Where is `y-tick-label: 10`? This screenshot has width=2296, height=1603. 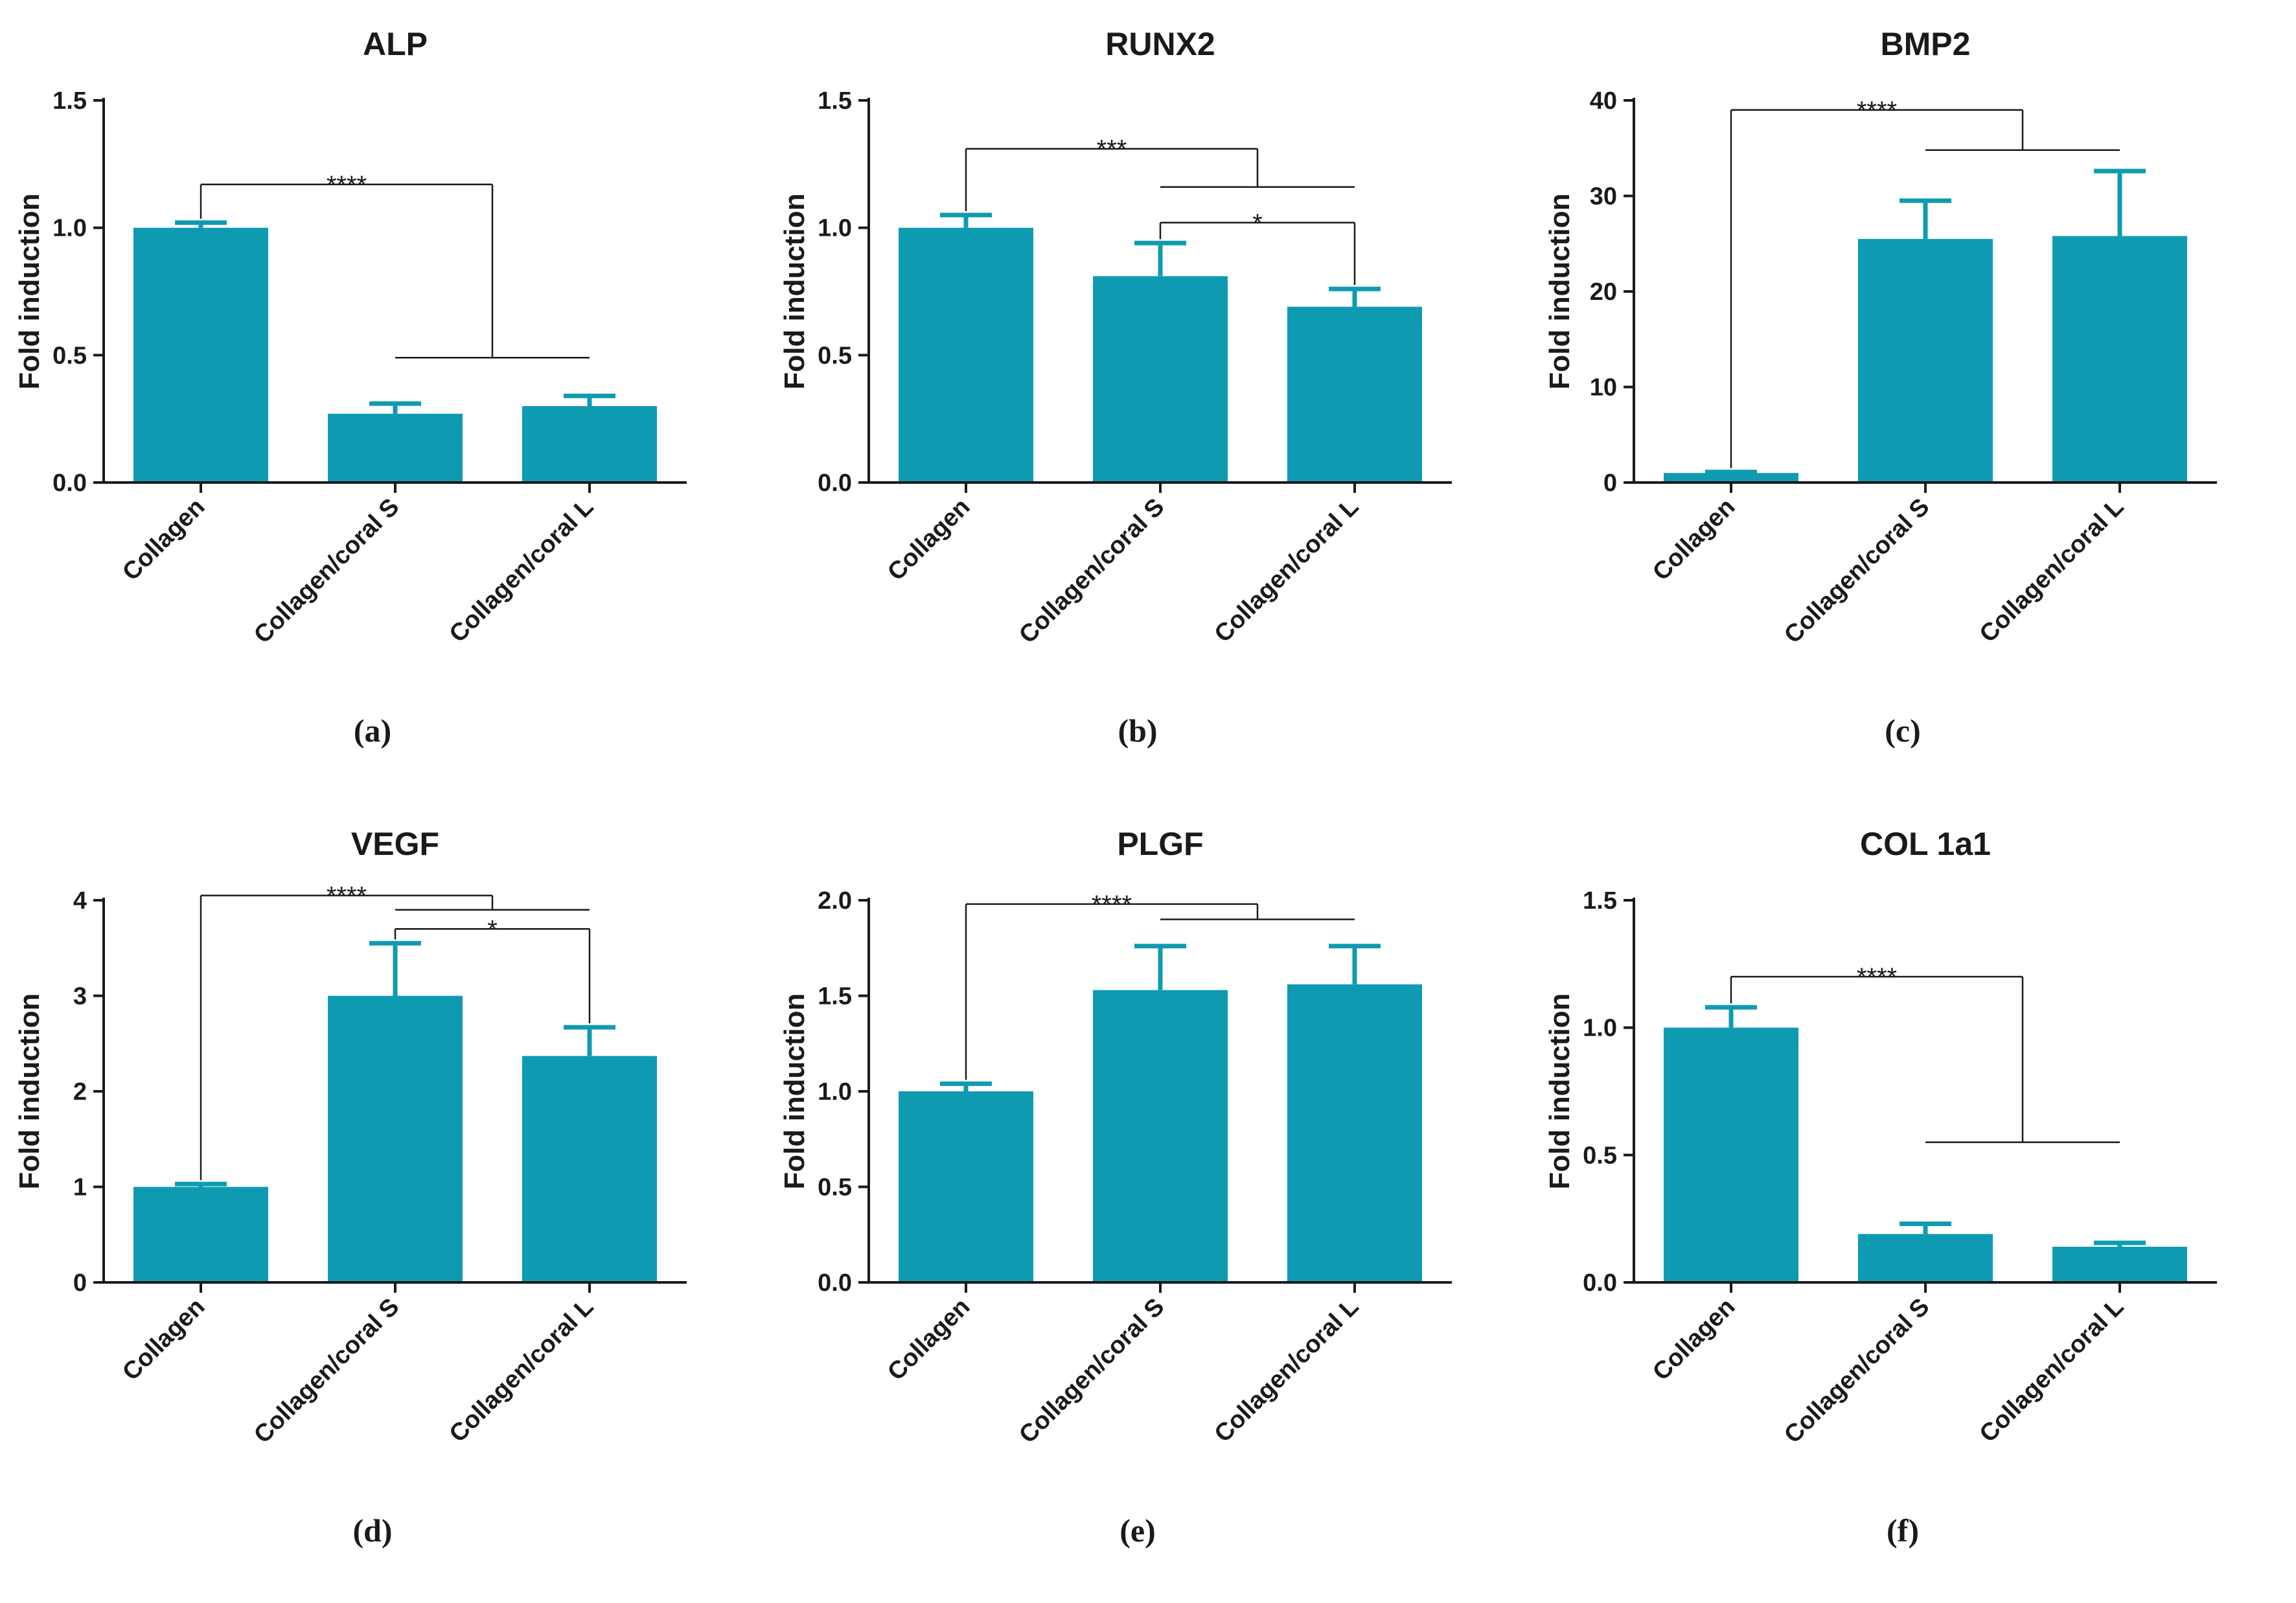
y-tick-label: 10 is located at coordinates (1603, 388).